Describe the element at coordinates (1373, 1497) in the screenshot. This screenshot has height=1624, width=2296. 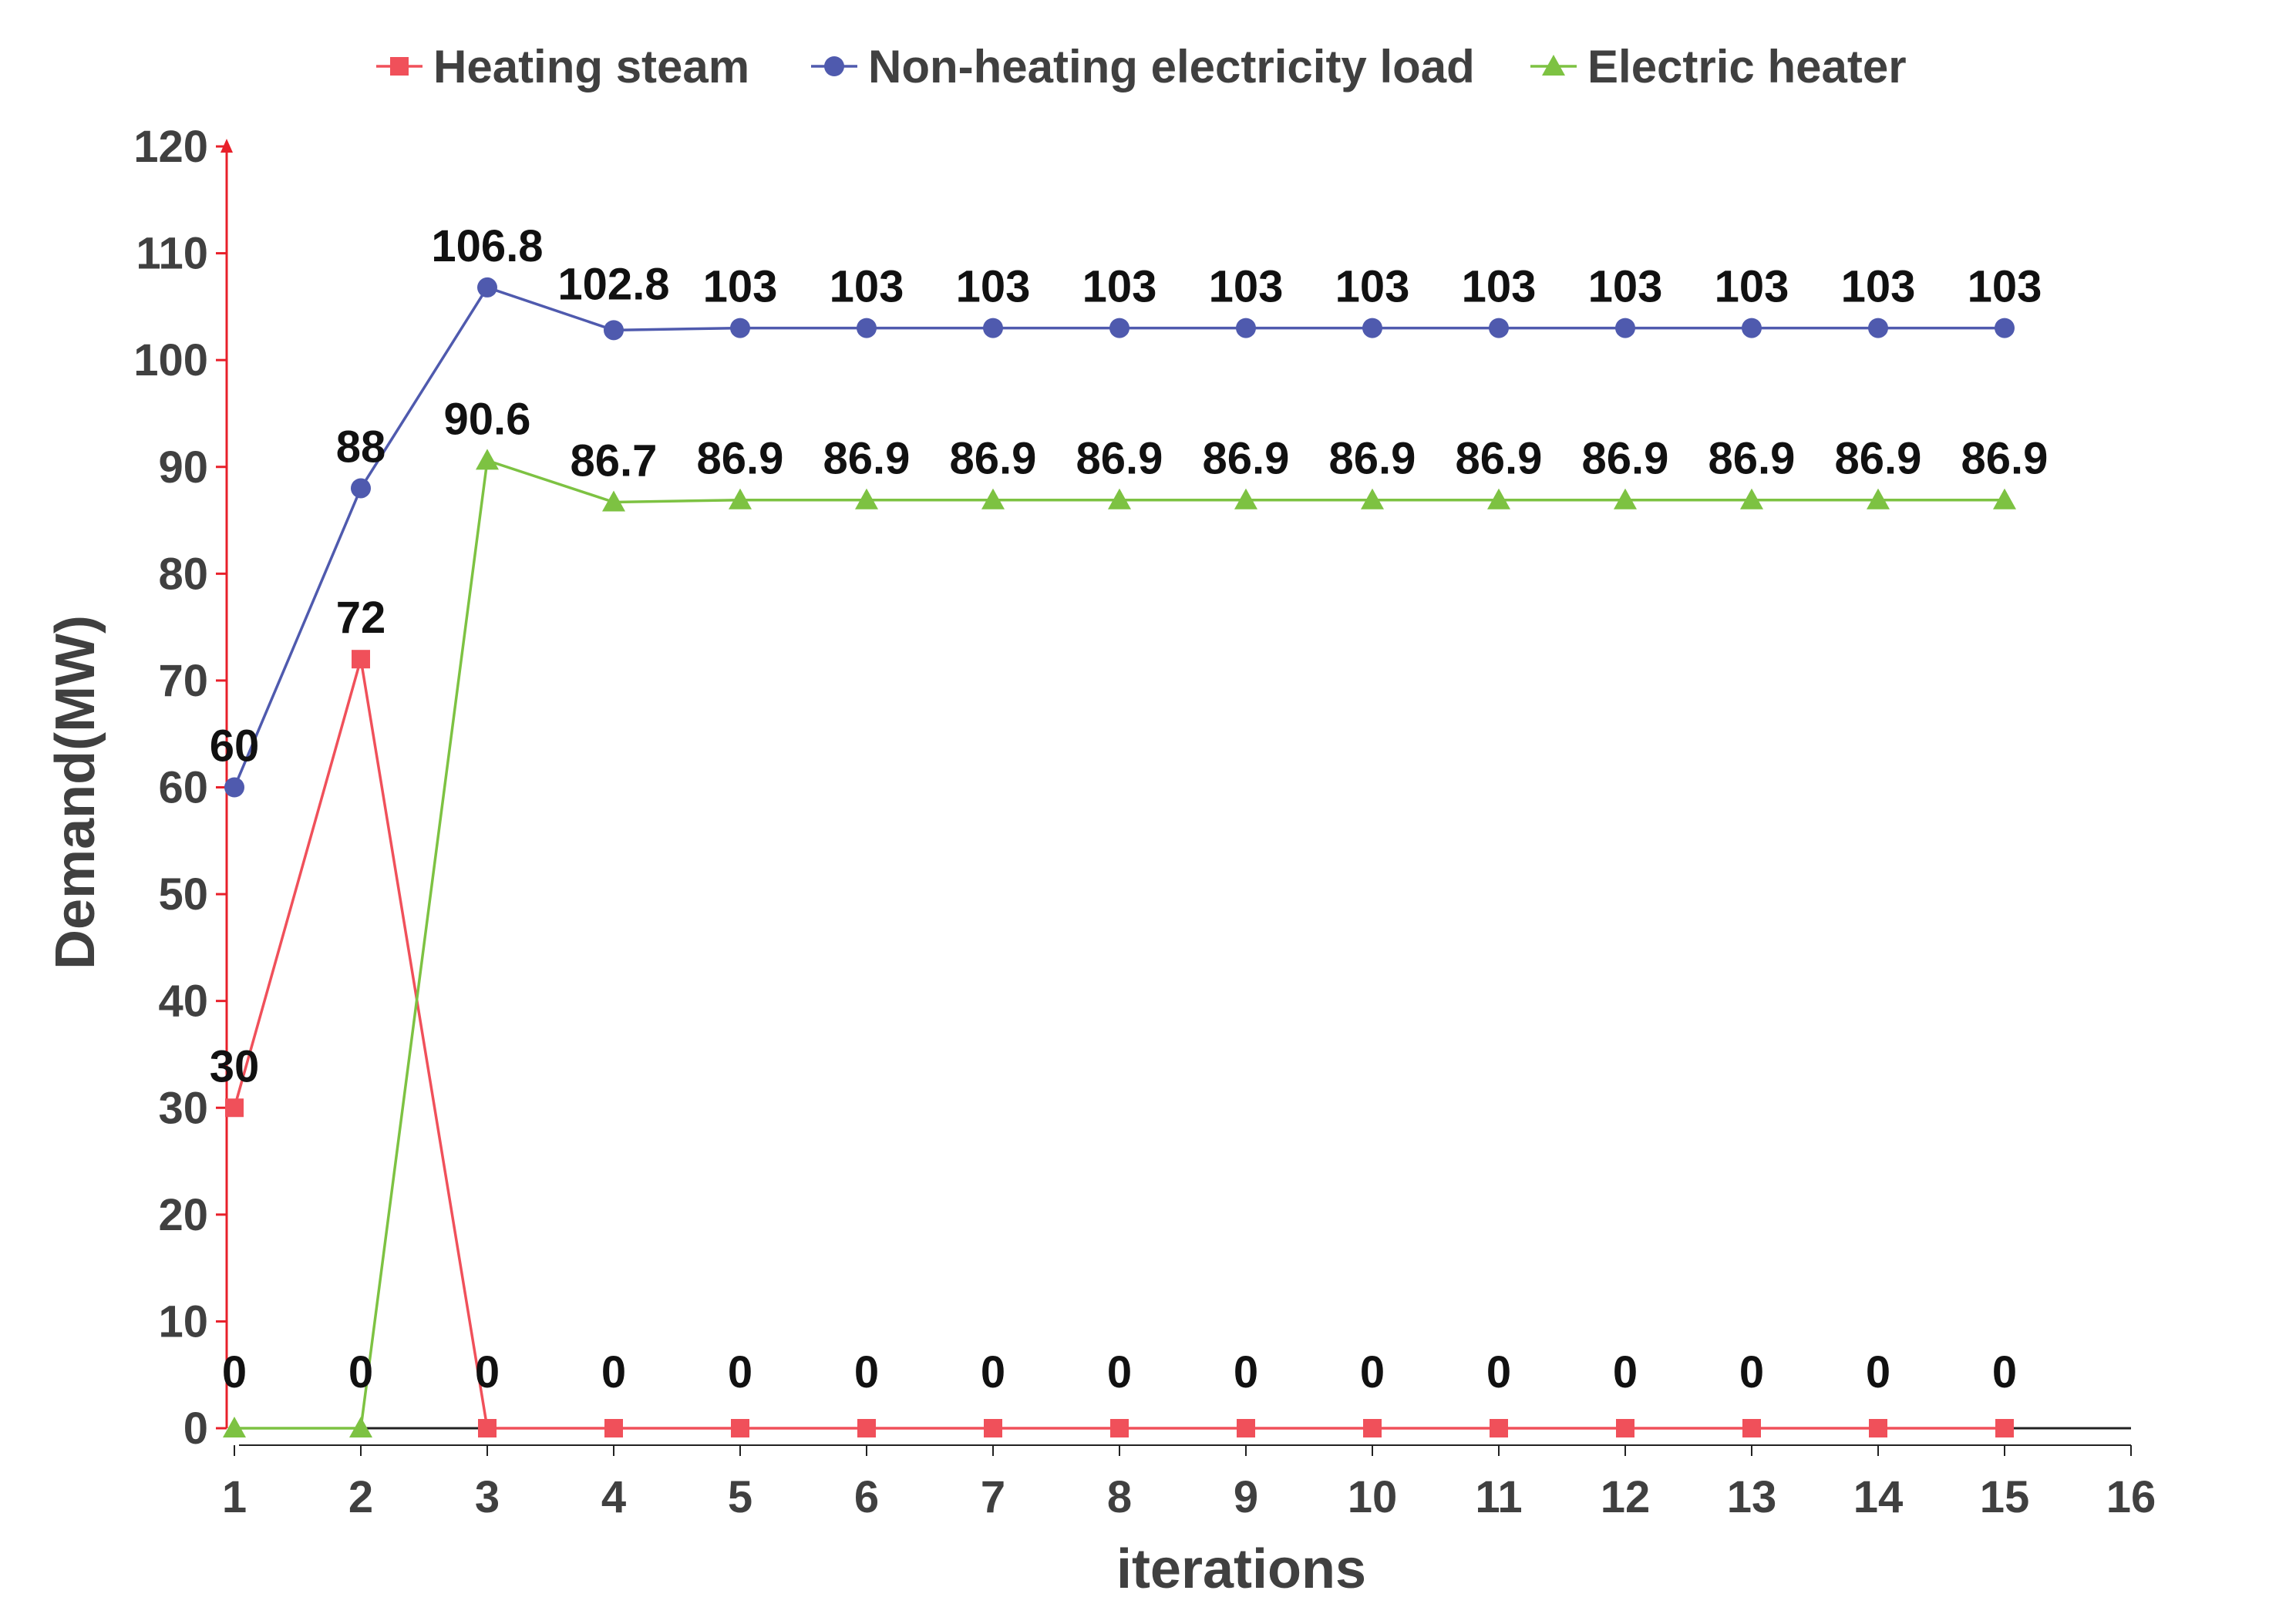
I see `x-tick-label: 10` at that location.